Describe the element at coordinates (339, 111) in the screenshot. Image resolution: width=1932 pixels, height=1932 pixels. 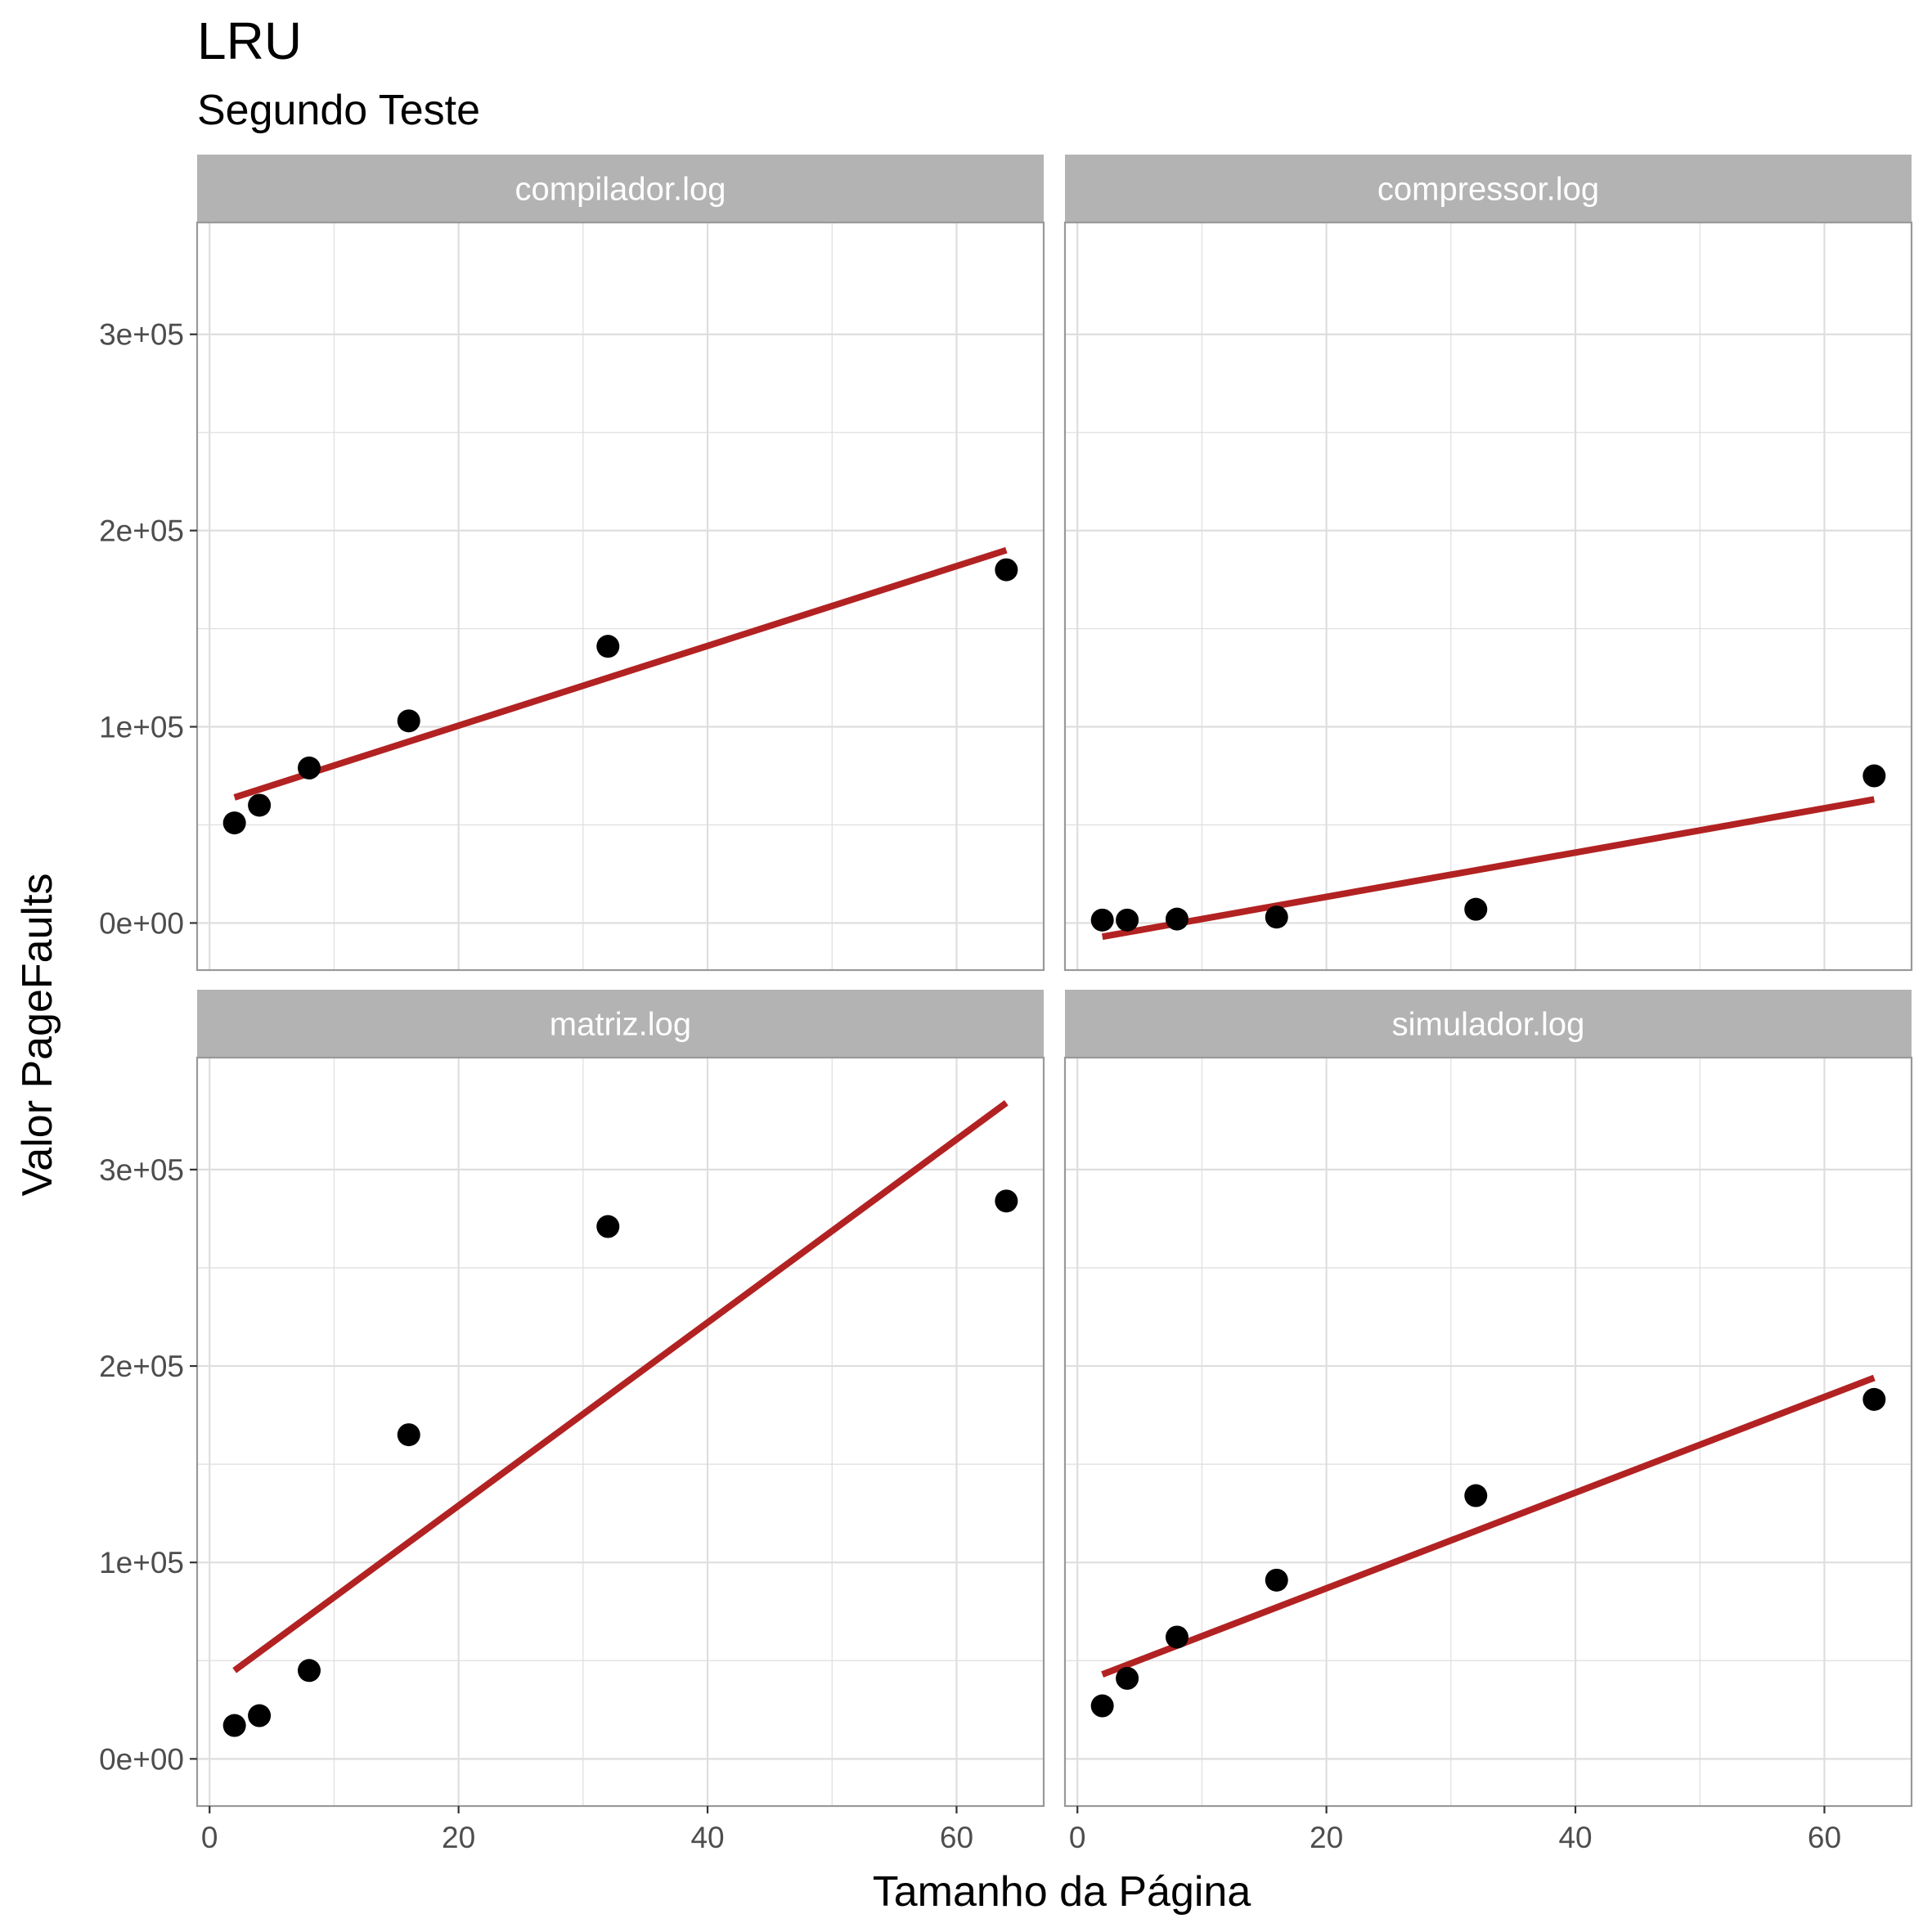
I see `chart-subtitle: Segundo Teste` at that location.